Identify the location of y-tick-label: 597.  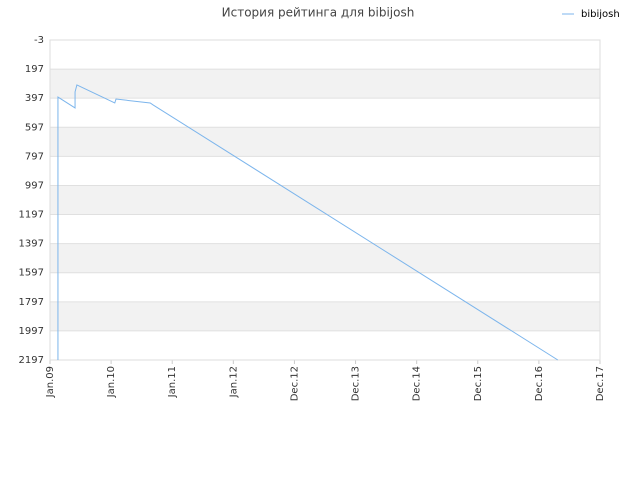
(34, 127).